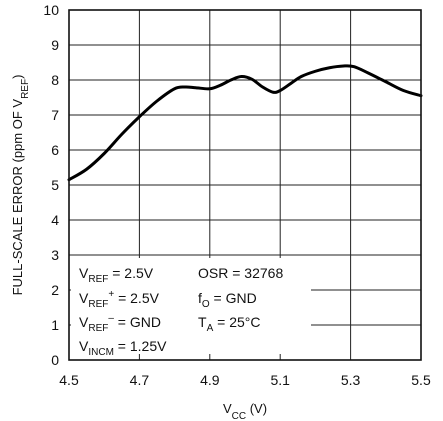  Describe the element at coordinates (55, 290) in the screenshot. I see `y-tick-label: 2` at that location.